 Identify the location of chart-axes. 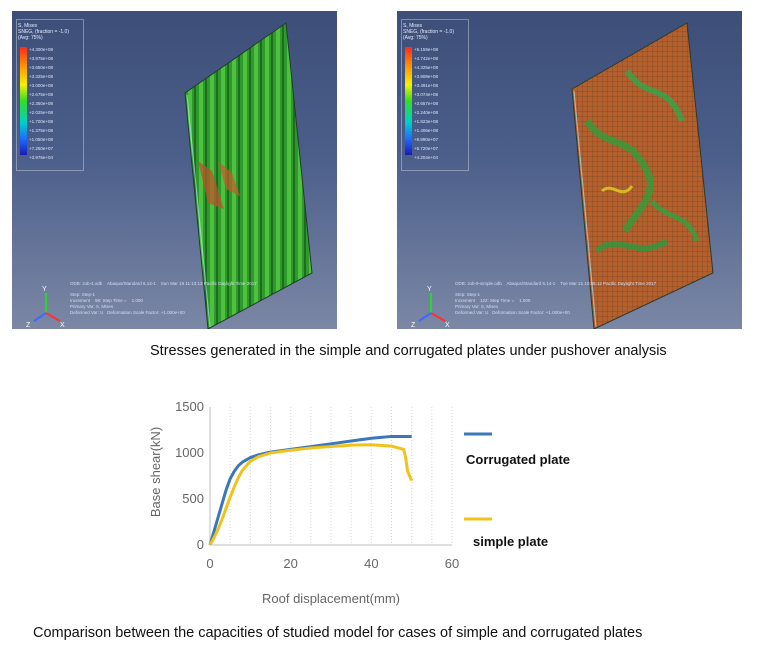
(330, 476).